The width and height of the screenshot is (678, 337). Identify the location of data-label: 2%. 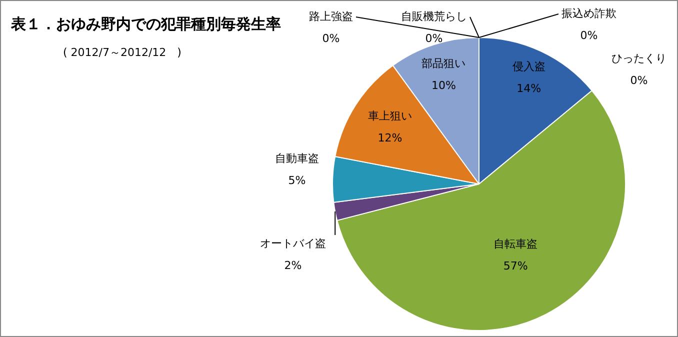
(293, 265).